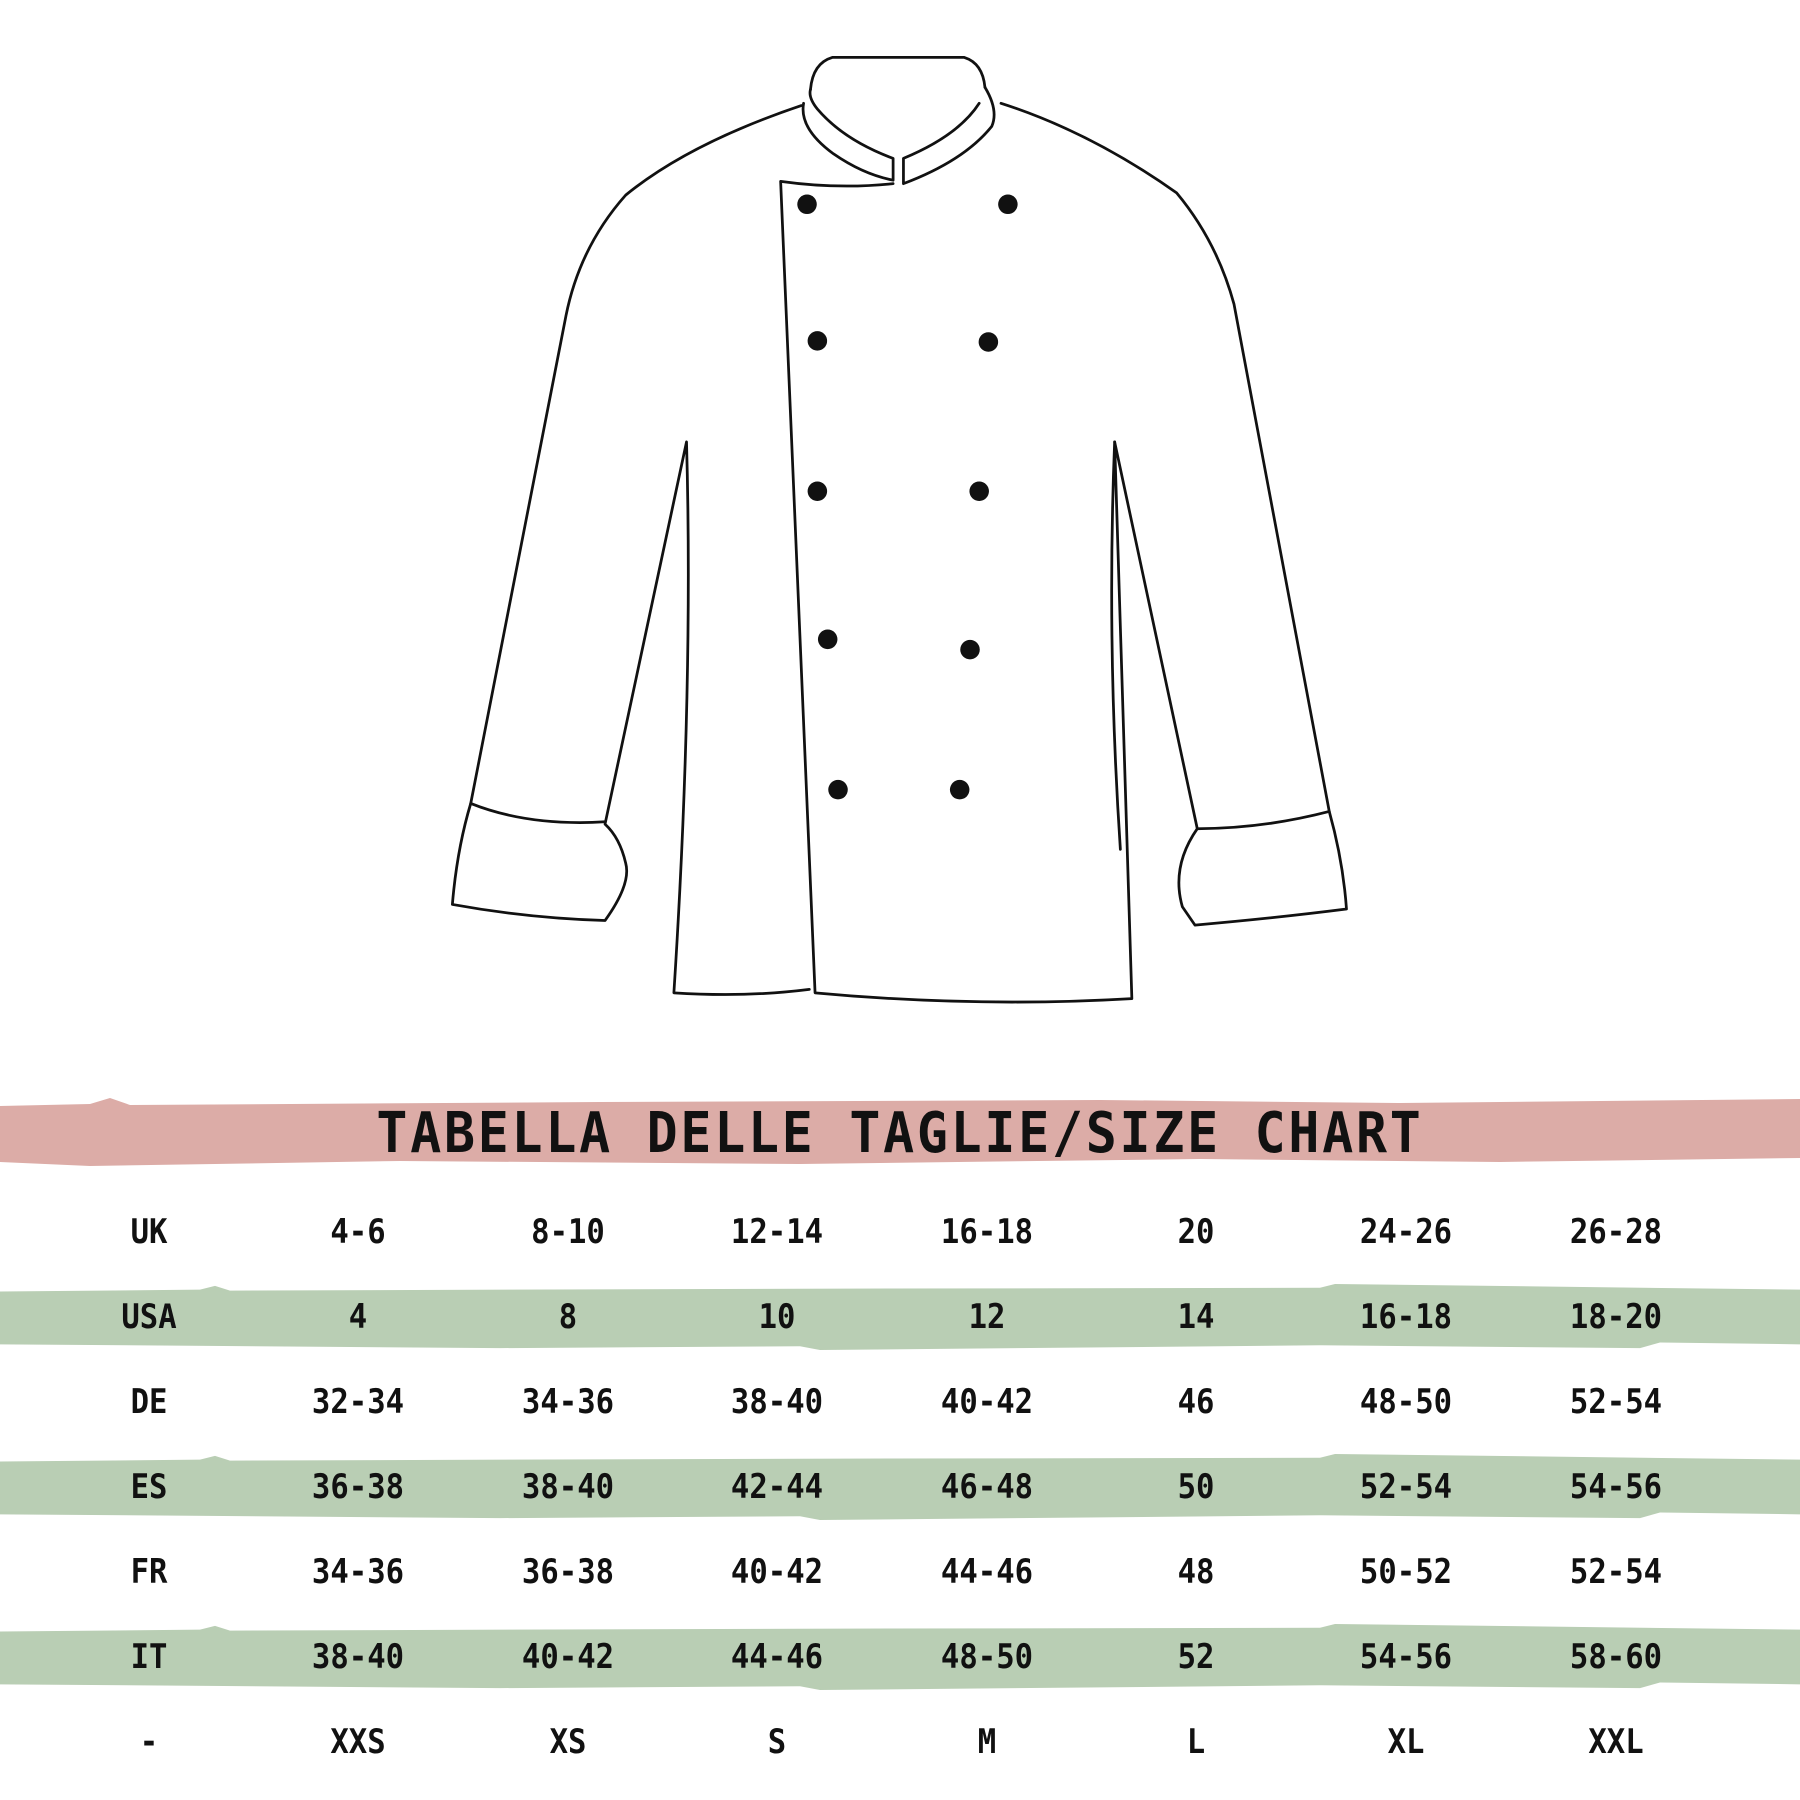 This screenshot has height=1800, width=1800. What do you see at coordinates (1196, 1742) in the screenshot?
I see `size-cell: L` at bounding box center [1196, 1742].